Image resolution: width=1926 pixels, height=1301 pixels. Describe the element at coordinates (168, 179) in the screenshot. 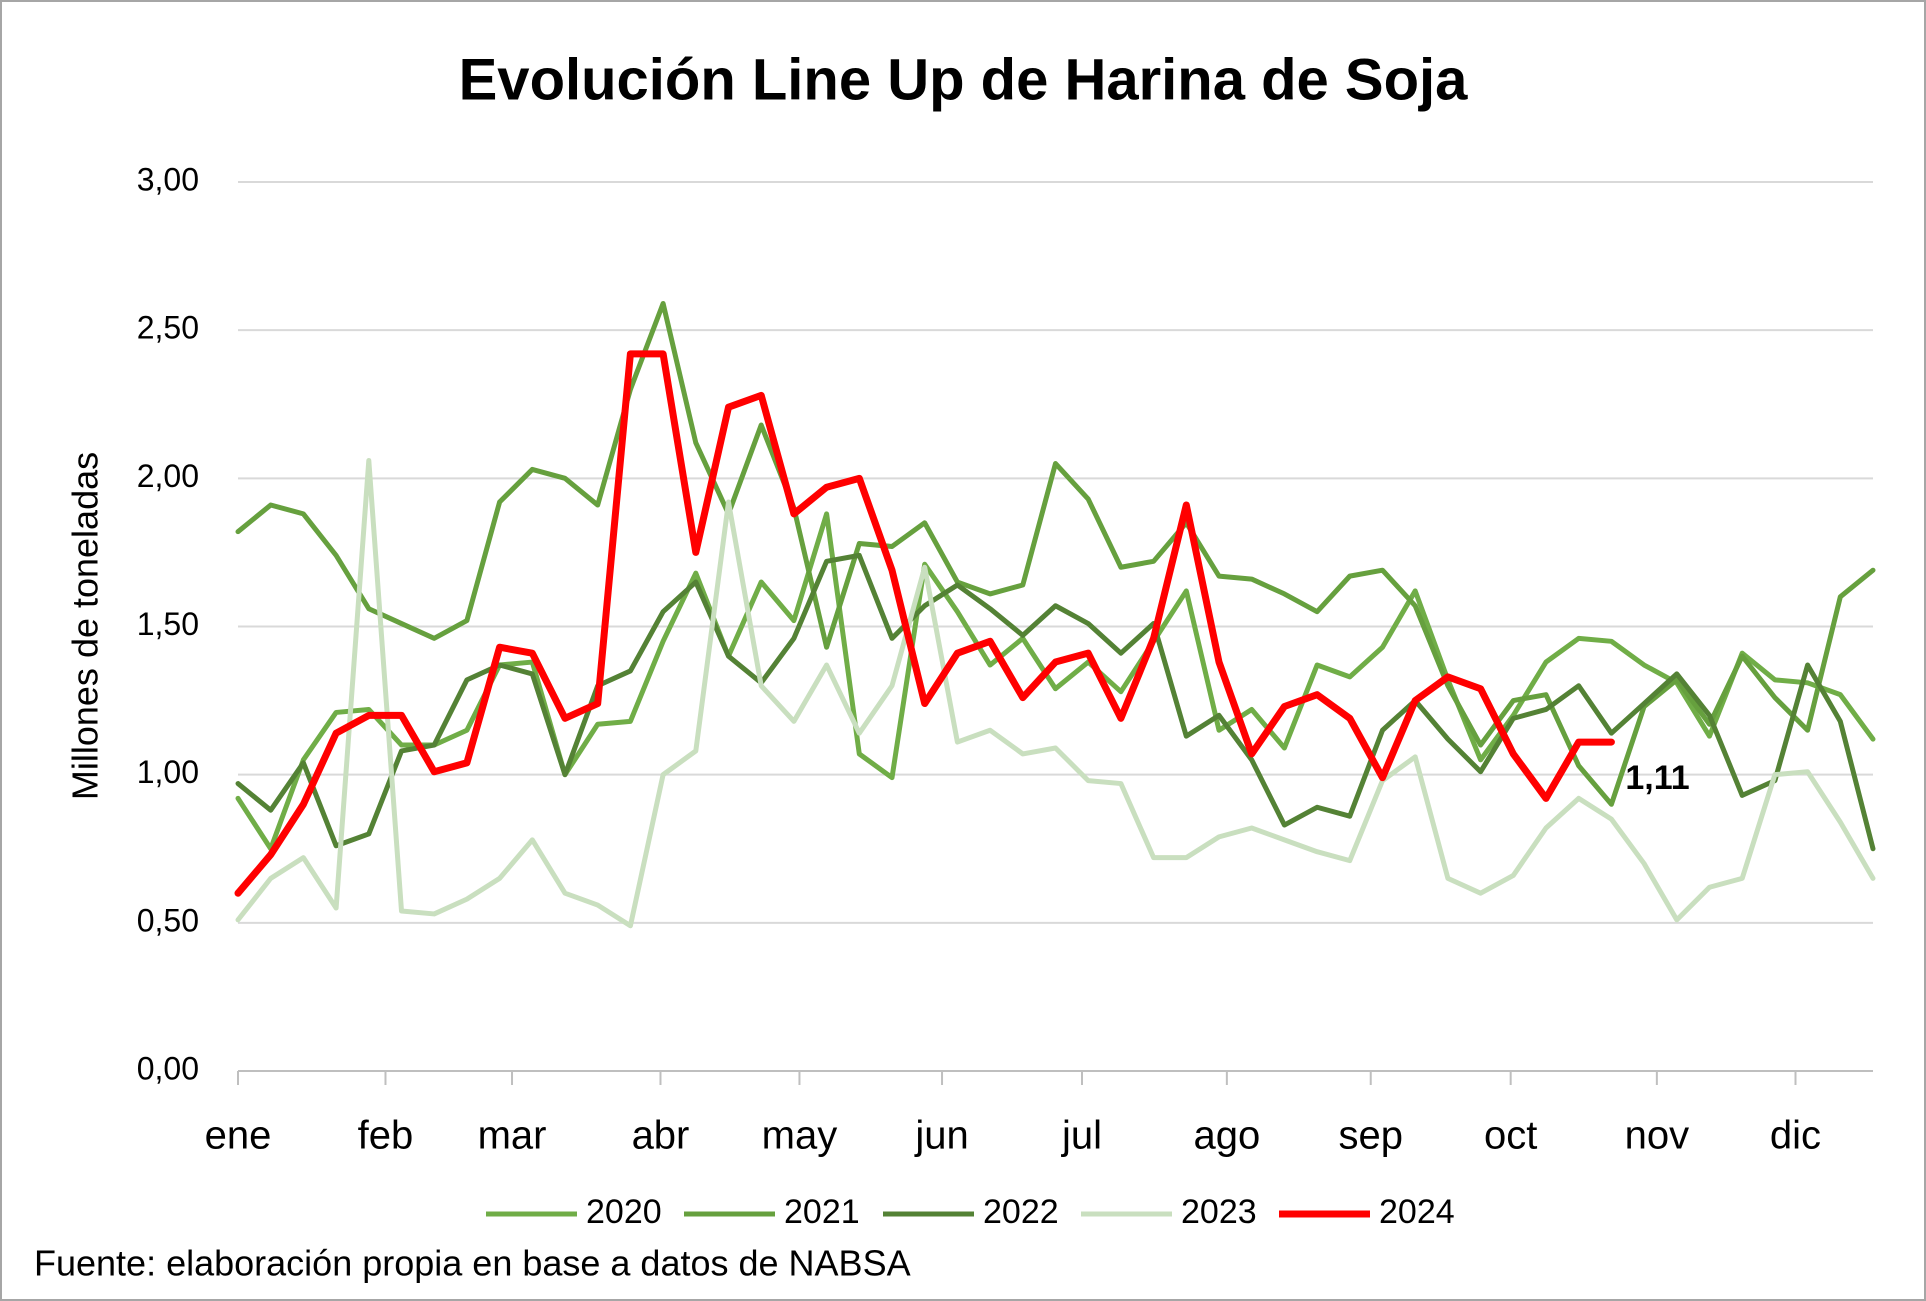

I see `y-tick-label: 3,00` at that location.